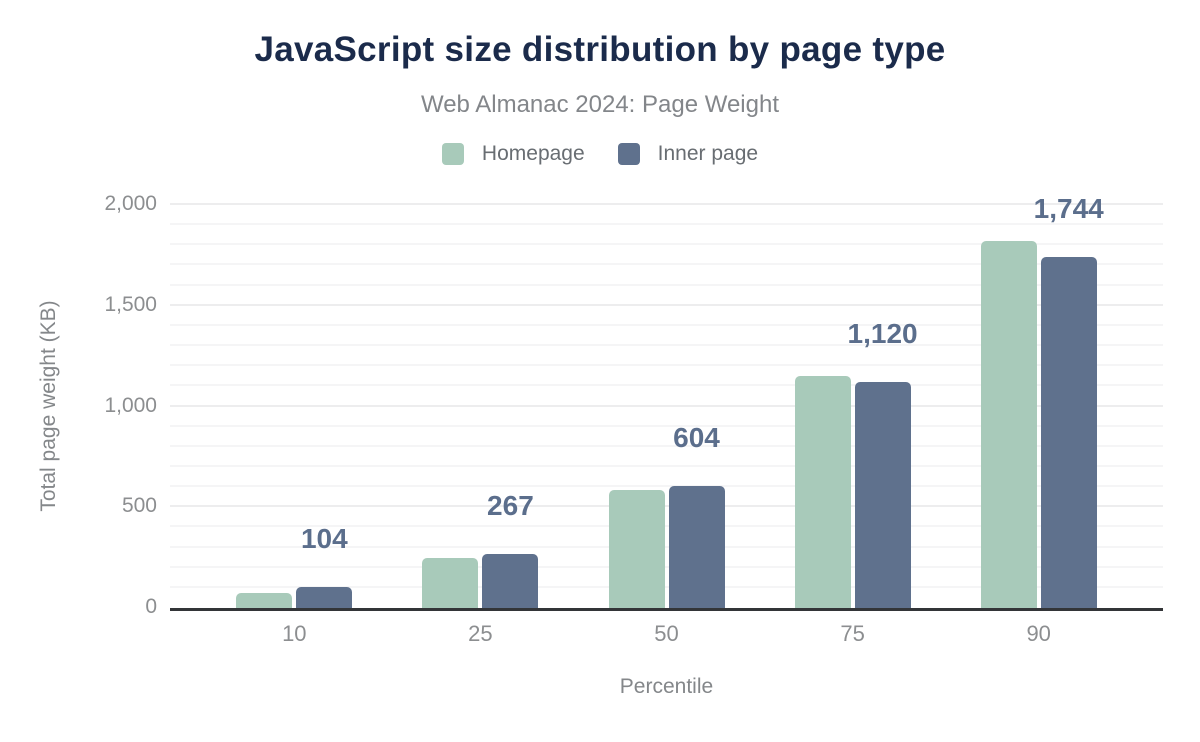 The height and width of the screenshot is (742, 1200). What do you see at coordinates (1068, 208) in the screenshot?
I see `bar-value-label: 1,744` at bounding box center [1068, 208].